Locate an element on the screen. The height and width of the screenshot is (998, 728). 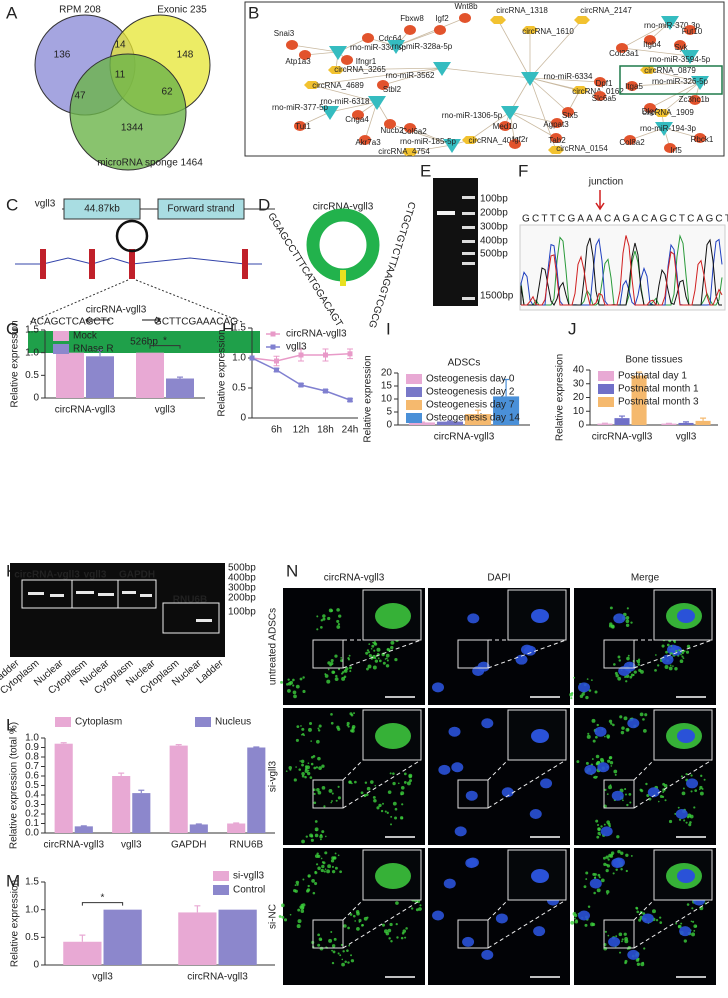
highlight-box is located at coordinates (671, 80).